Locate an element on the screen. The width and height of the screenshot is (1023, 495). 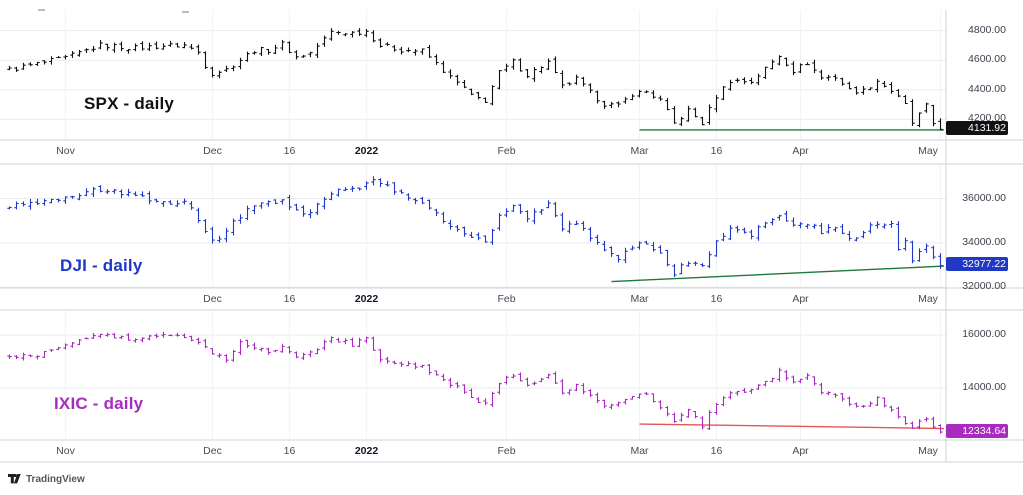
last-price-badge-ixic: 12334.64 is located at coordinates (977, 431).